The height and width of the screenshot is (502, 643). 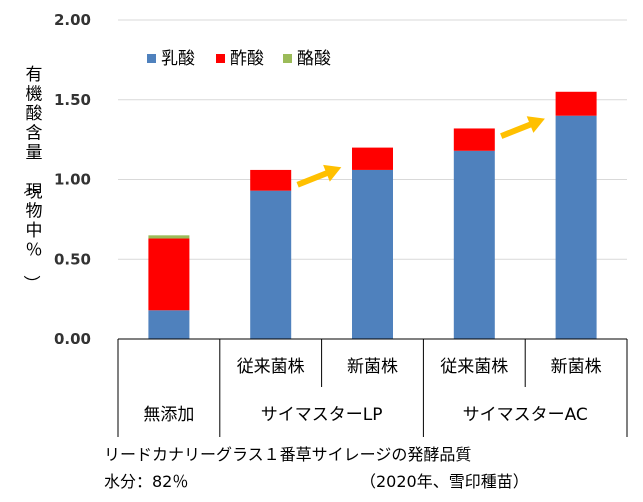 What do you see at coordinates (288, 454) in the screenshot?
I see `footer-title: リードカナリーグラス１番草サイレージの発酵品質` at bounding box center [288, 454].